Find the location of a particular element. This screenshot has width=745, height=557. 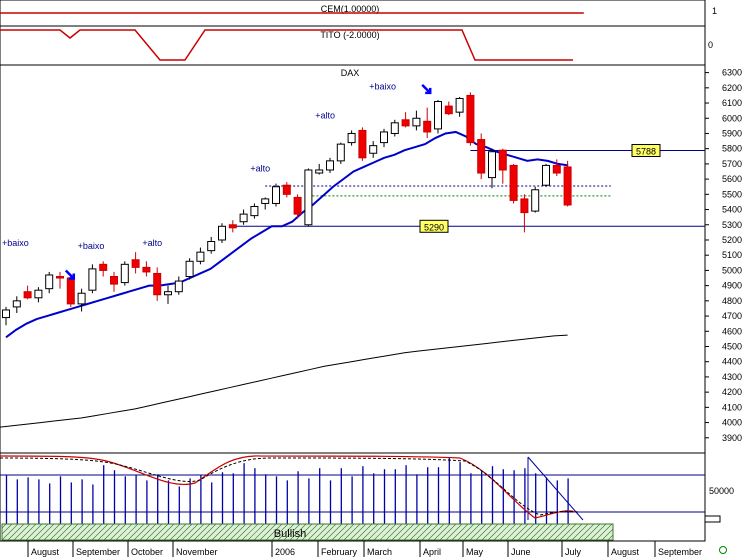

price-tick-label: 5500 is located at coordinates (732, 194).